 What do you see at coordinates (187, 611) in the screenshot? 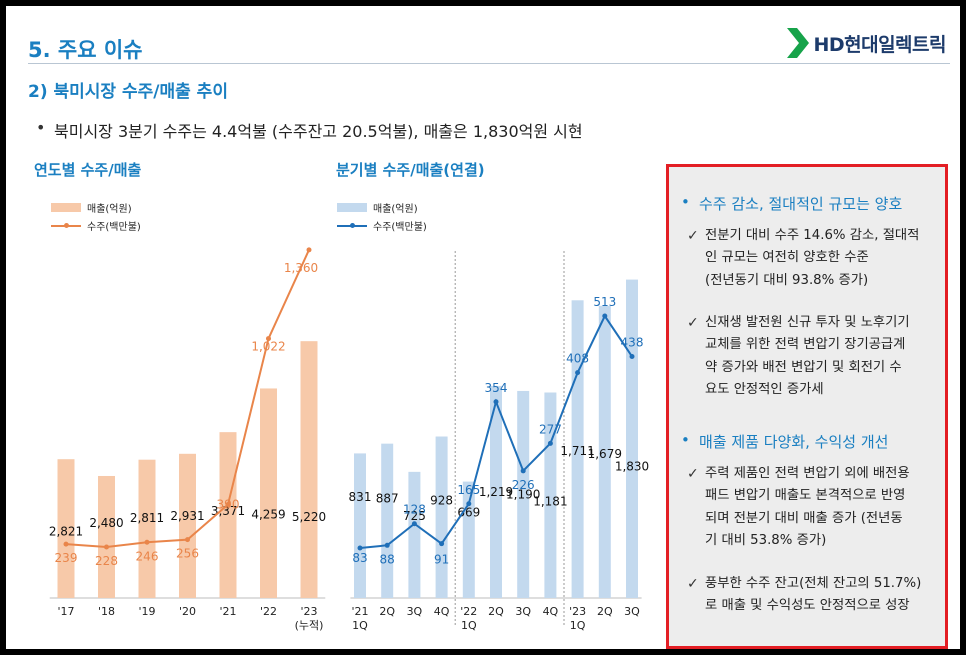
I see `x-tick-label: '20` at bounding box center [187, 611].